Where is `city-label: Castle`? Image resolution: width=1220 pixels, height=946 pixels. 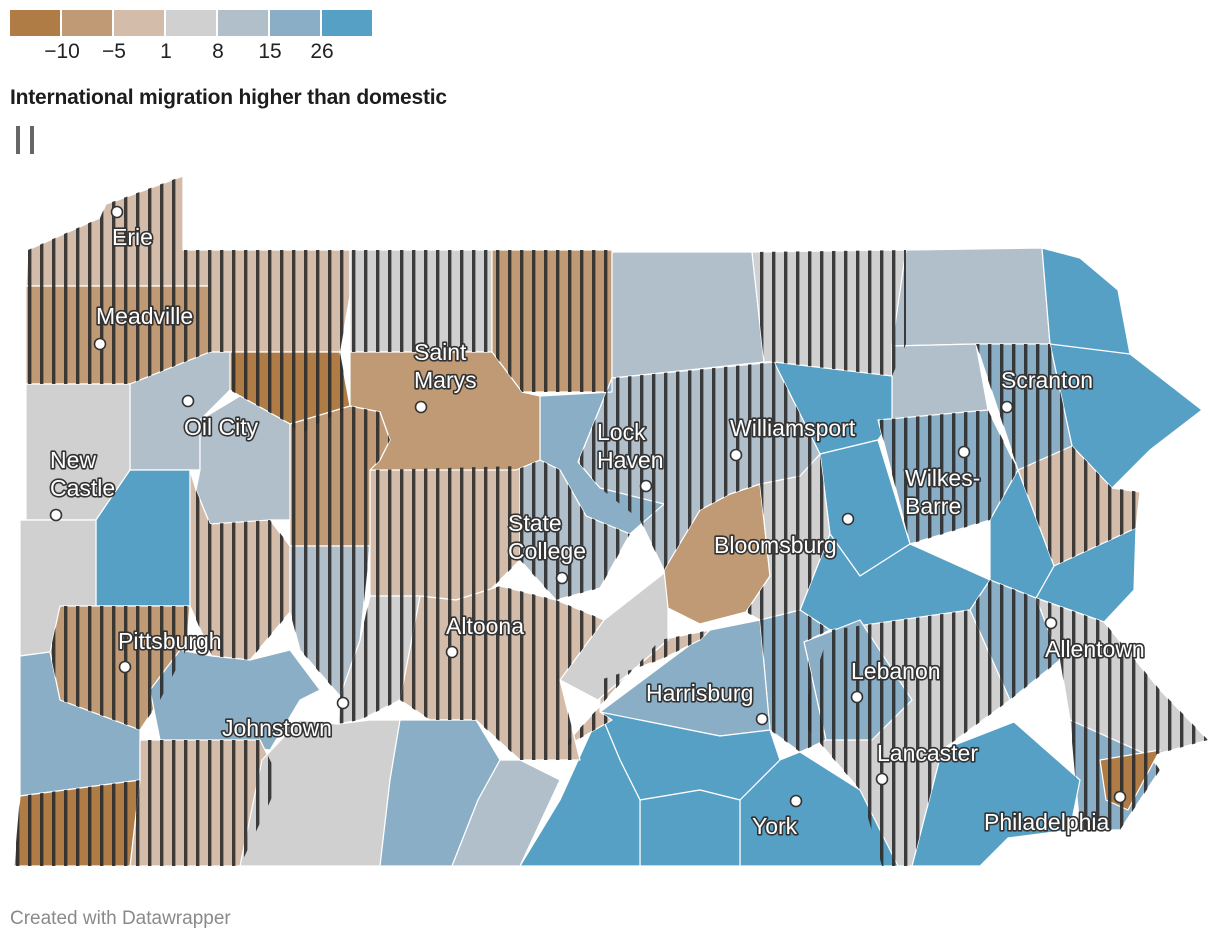 city-label: Castle is located at coordinates (82, 488).